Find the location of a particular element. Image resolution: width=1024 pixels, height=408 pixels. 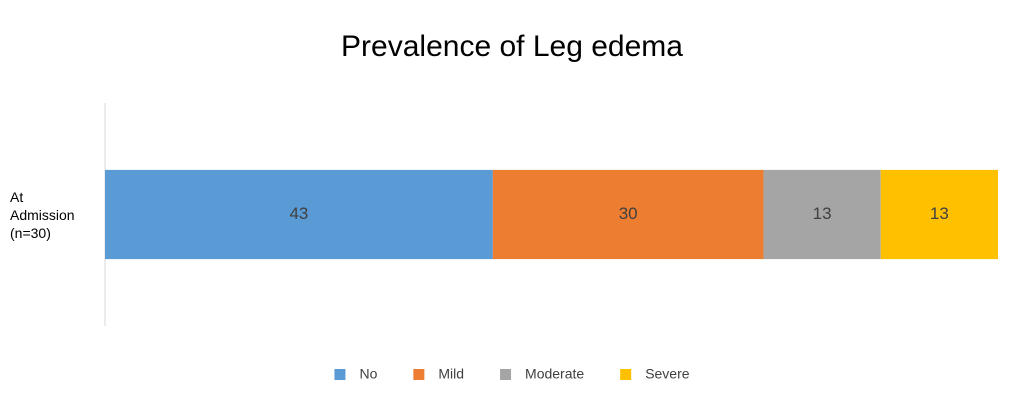

legend-item: No is located at coordinates (356, 374).